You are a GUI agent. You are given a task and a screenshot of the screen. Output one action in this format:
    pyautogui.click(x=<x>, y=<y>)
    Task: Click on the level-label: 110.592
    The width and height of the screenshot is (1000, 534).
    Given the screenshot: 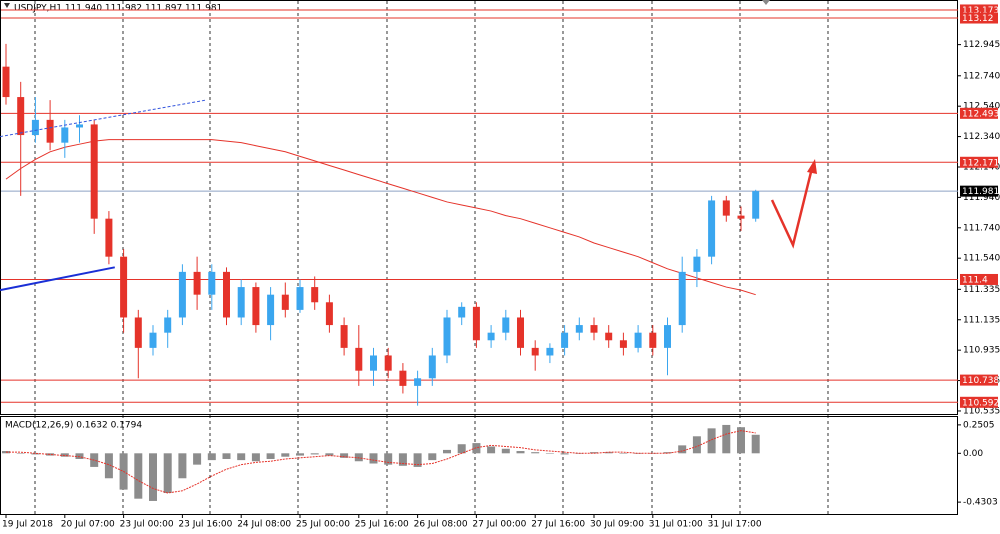 What is the action you would take?
    pyautogui.click(x=980, y=403)
    